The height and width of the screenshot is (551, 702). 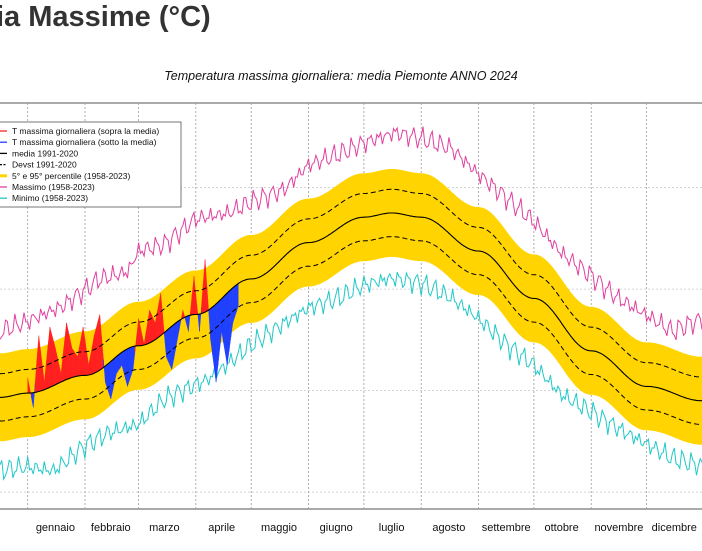 What do you see at coordinates (448, 528) in the screenshot?
I see `tick-label-month: agosto` at bounding box center [448, 528].